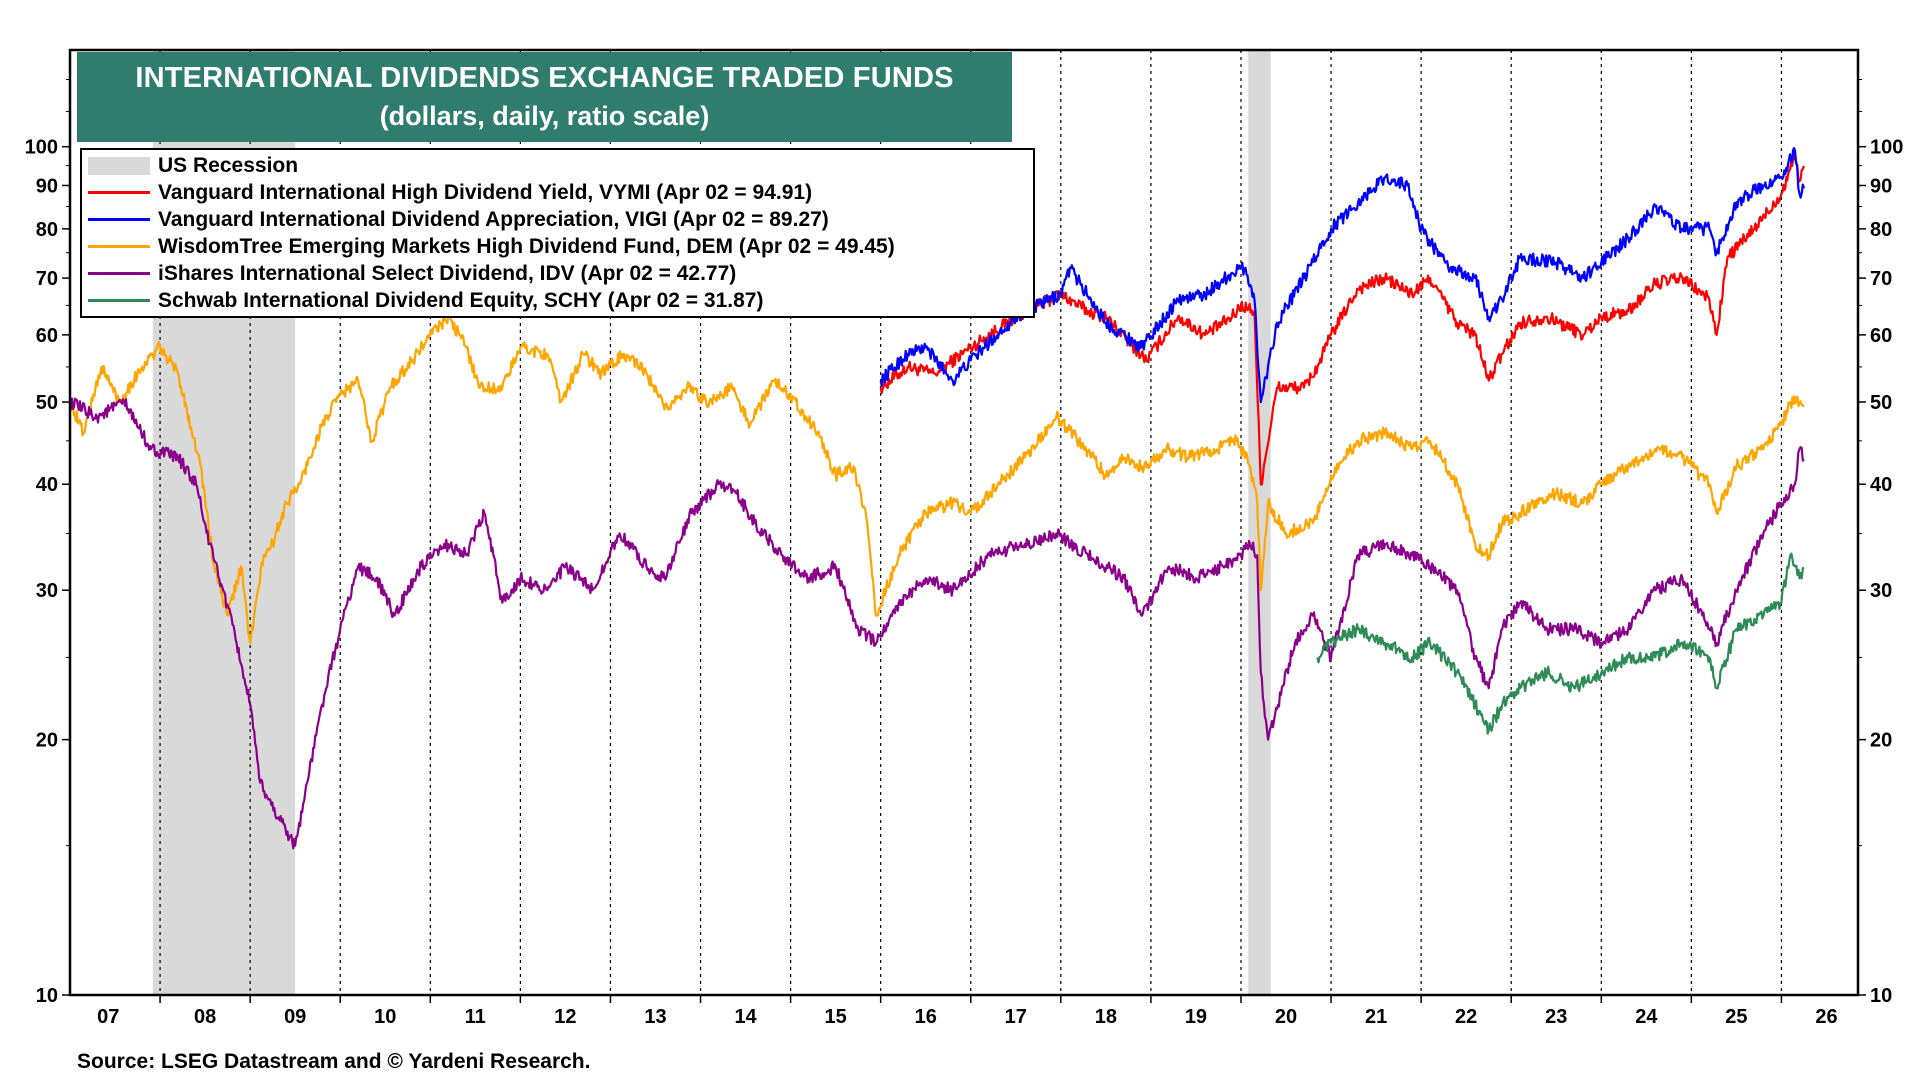 Image resolution: width=1920 pixels, height=1080 pixels. I want to click on x-tick-label: 18, so click(1106, 1017).